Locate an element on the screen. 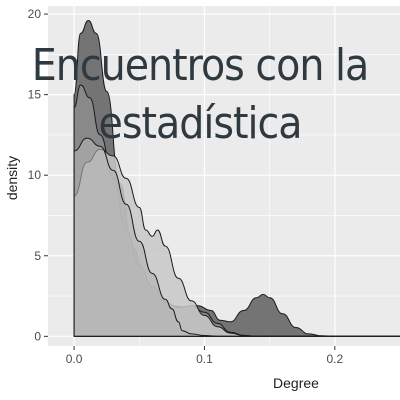 The image size is (400, 400). x-tick-label: 0.2 is located at coordinates (334, 359).